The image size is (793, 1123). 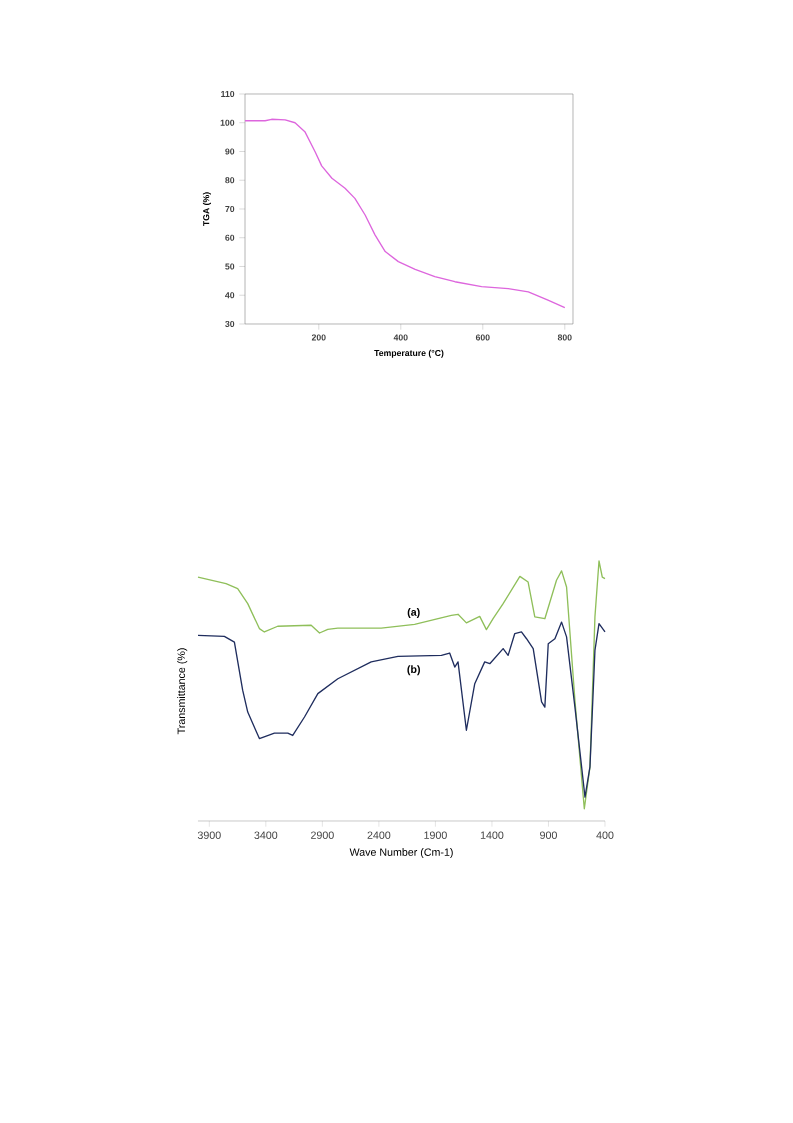 What do you see at coordinates (379, 835) in the screenshot?
I see `x-tick-label: 2400` at bounding box center [379, 835].